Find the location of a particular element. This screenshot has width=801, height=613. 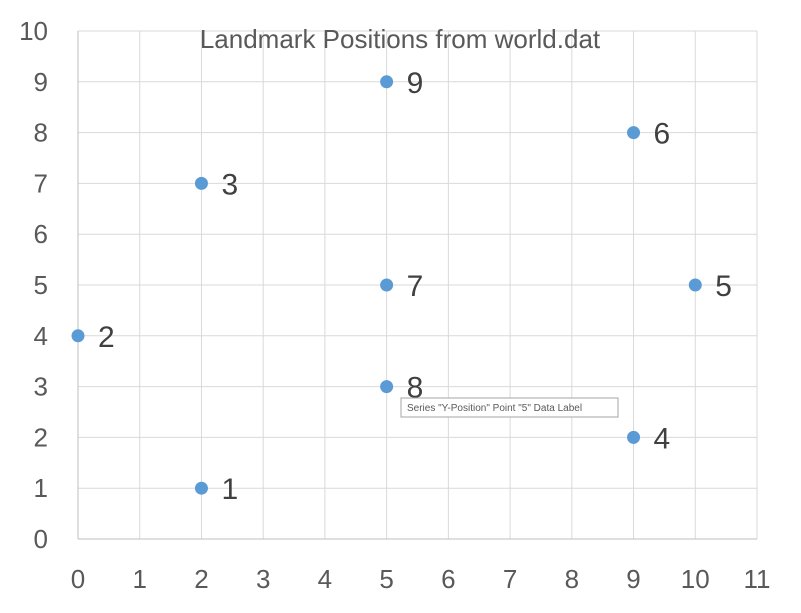

x-tick-label: 4 is located at coordinates (325, 579).